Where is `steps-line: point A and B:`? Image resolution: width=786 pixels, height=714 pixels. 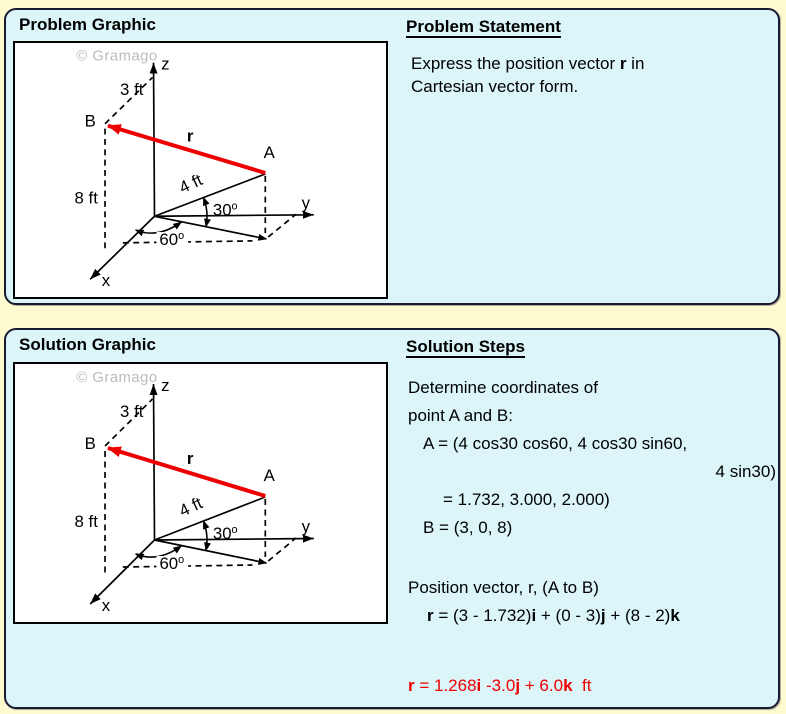
steps-line: point A and B: is located at coordinates (460, 415).